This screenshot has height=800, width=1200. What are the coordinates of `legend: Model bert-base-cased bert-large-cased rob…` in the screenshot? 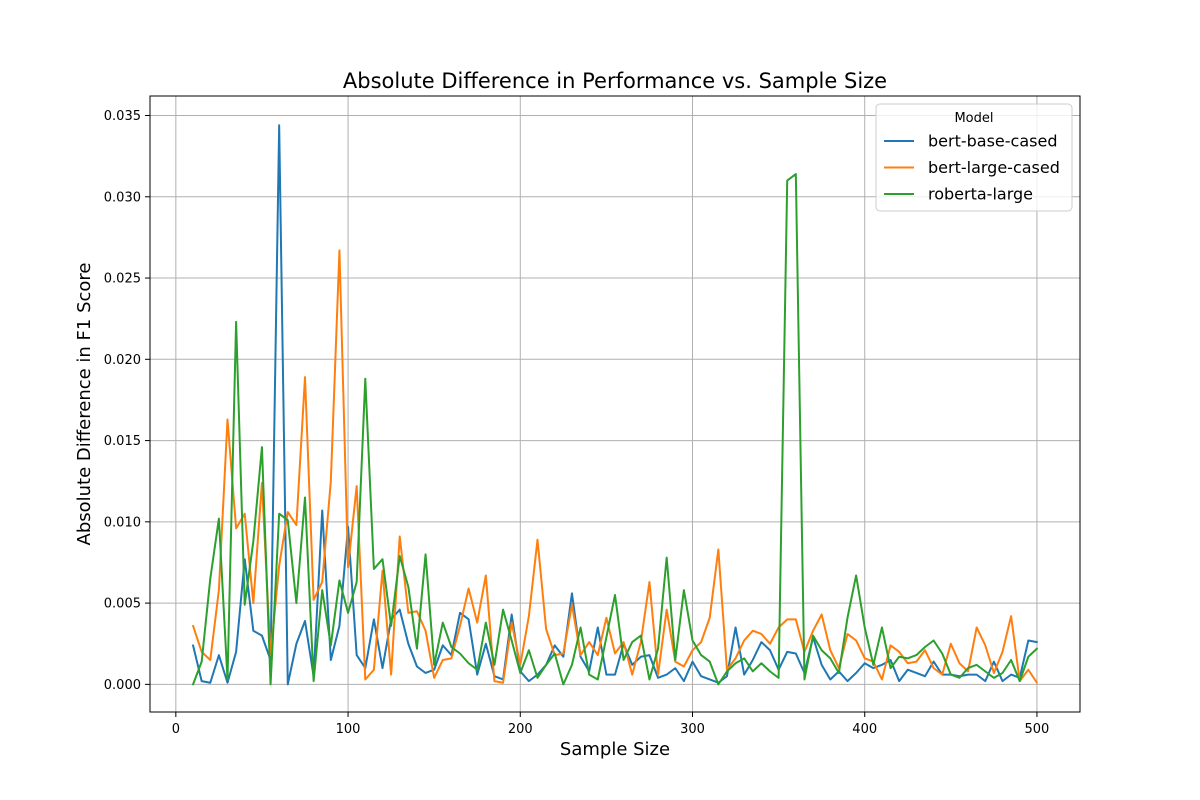 It's located at (974, 157).